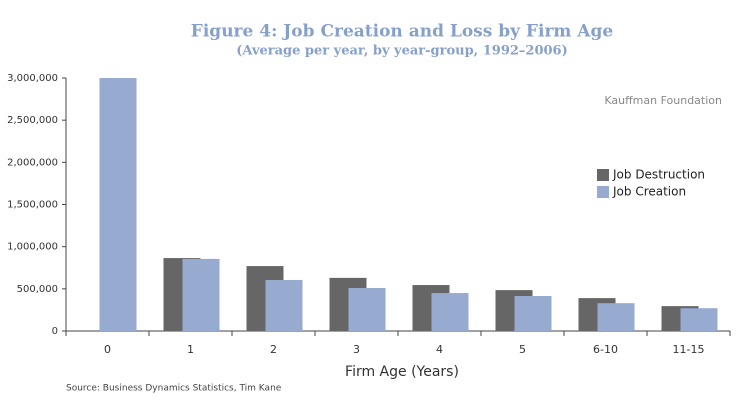  What do you see at coordinates (32, 78) in the screenshot?
I see `y-tick-label: 3,000,000` at bounding box center [32, 78].